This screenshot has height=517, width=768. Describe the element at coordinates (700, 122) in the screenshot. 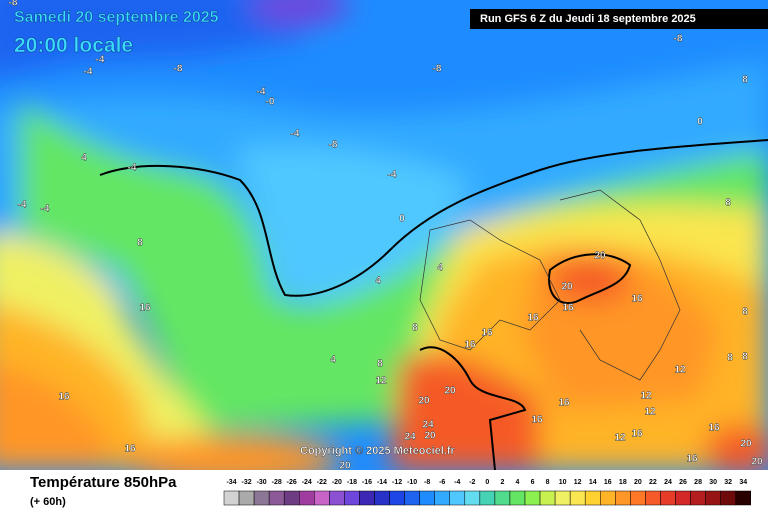

I see `contour-label: 0` at that location.